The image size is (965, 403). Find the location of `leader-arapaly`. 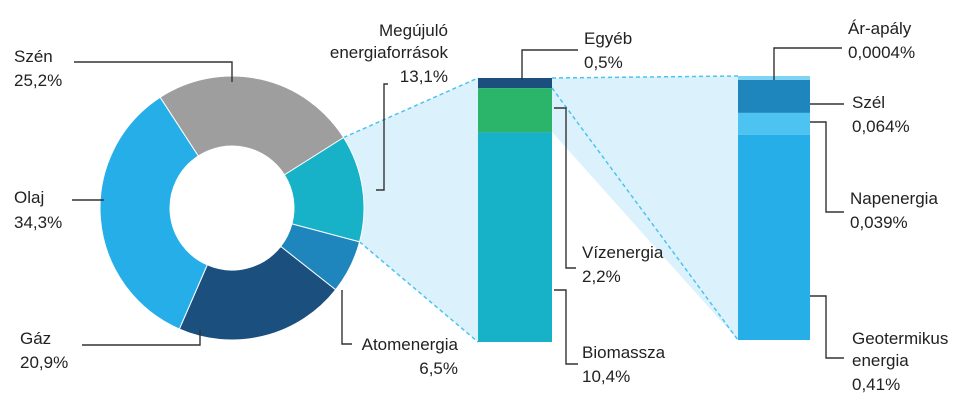

leader-arapaly is located at coordinates (807, 63).